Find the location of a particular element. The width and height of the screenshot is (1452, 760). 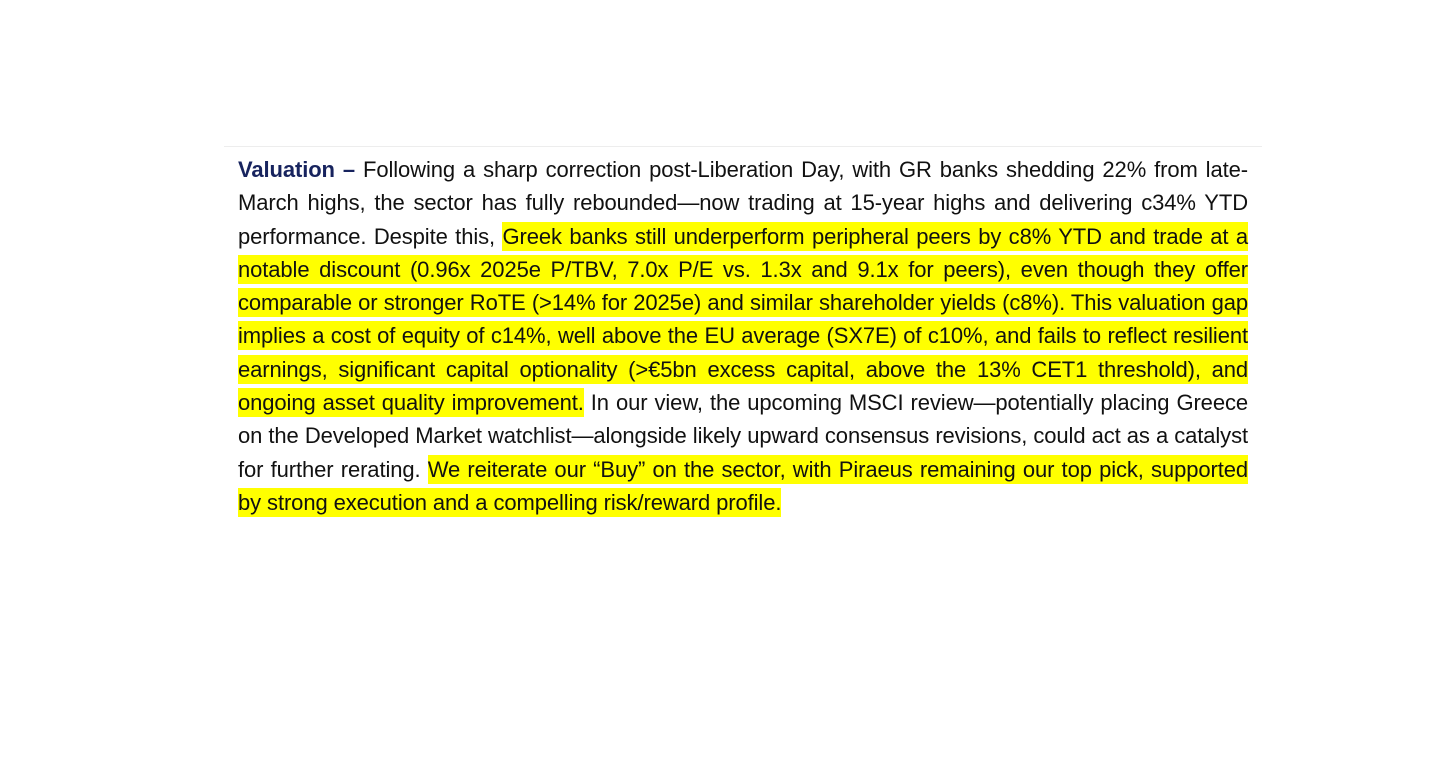

paragraph-lead-heading: Valuation – is located at coordinates (296, 169).